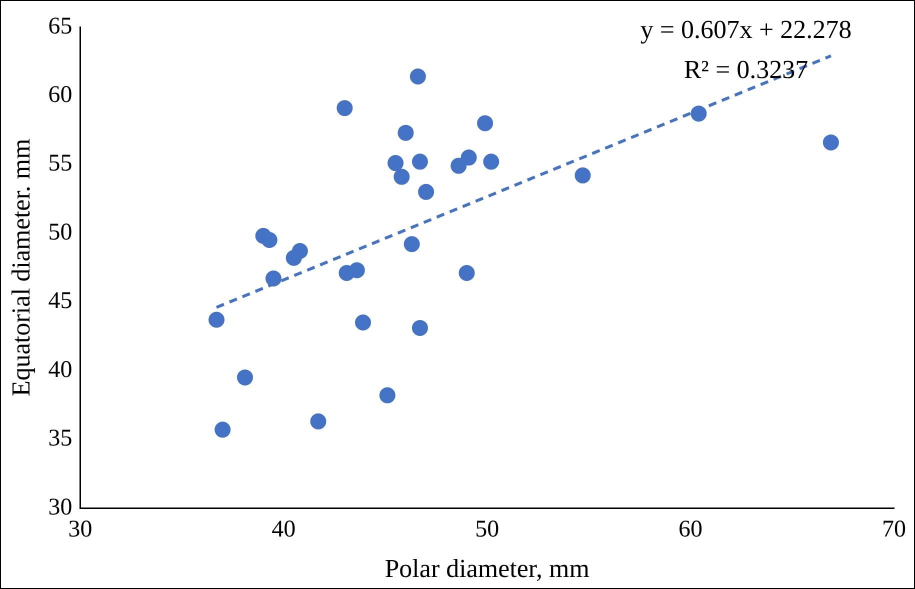 This screenshot has width=915, height=589. What do you see at coordinates (60, 163) in the screenshot?
I see `y-tick-label: 55` at bounding box center [60, 163].